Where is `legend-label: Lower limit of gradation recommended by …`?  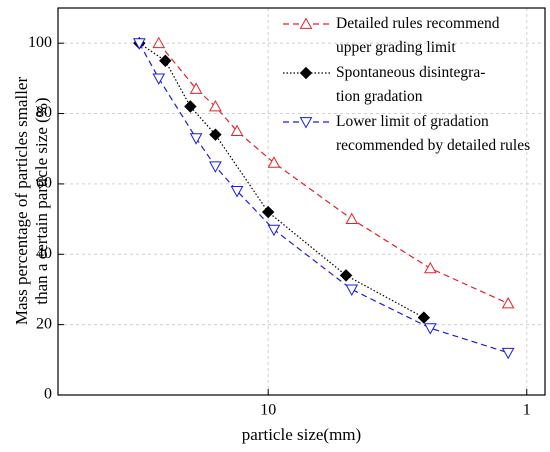
legend-label: Lower limit of gradation recommended by … is located at coordinates (433, 133).